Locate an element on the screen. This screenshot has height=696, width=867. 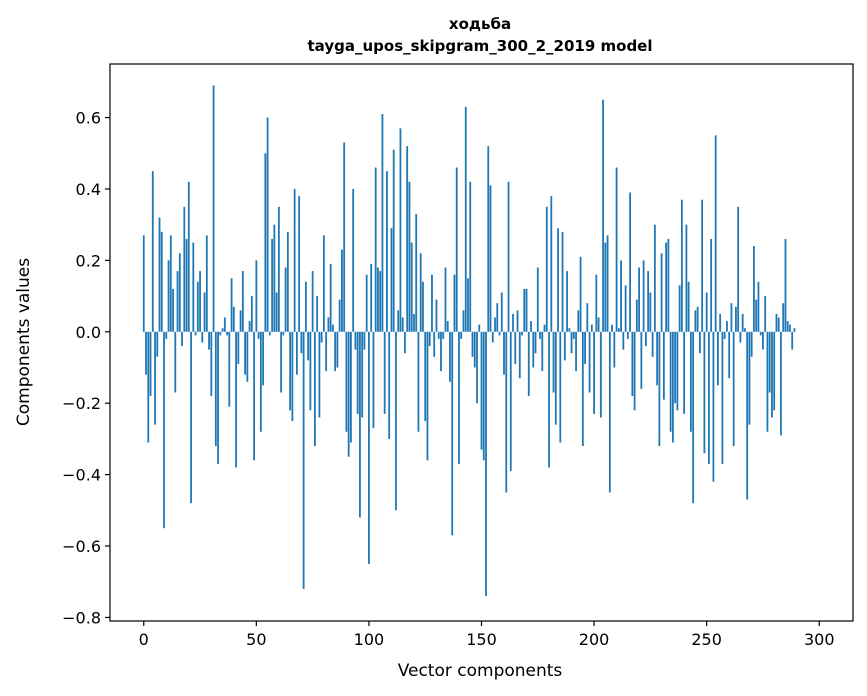
x-tick-label: 150 is located at coordinates (481, 639).